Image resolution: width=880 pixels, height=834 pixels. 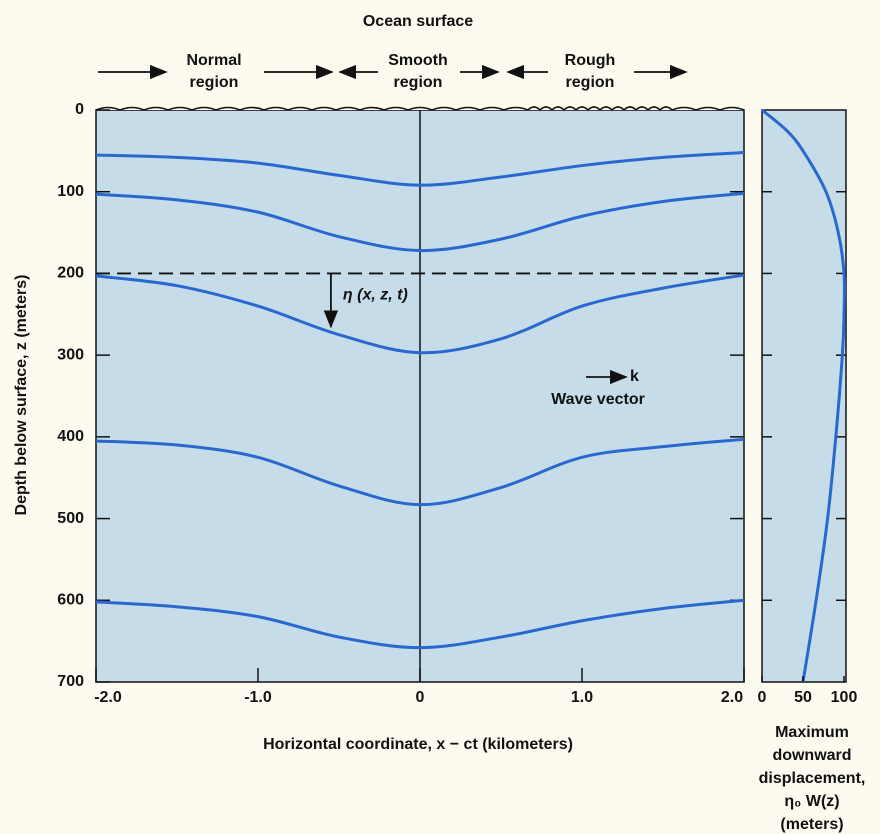 I want to click on profile-x-tick-label: 50, so click(x=803, y=697).